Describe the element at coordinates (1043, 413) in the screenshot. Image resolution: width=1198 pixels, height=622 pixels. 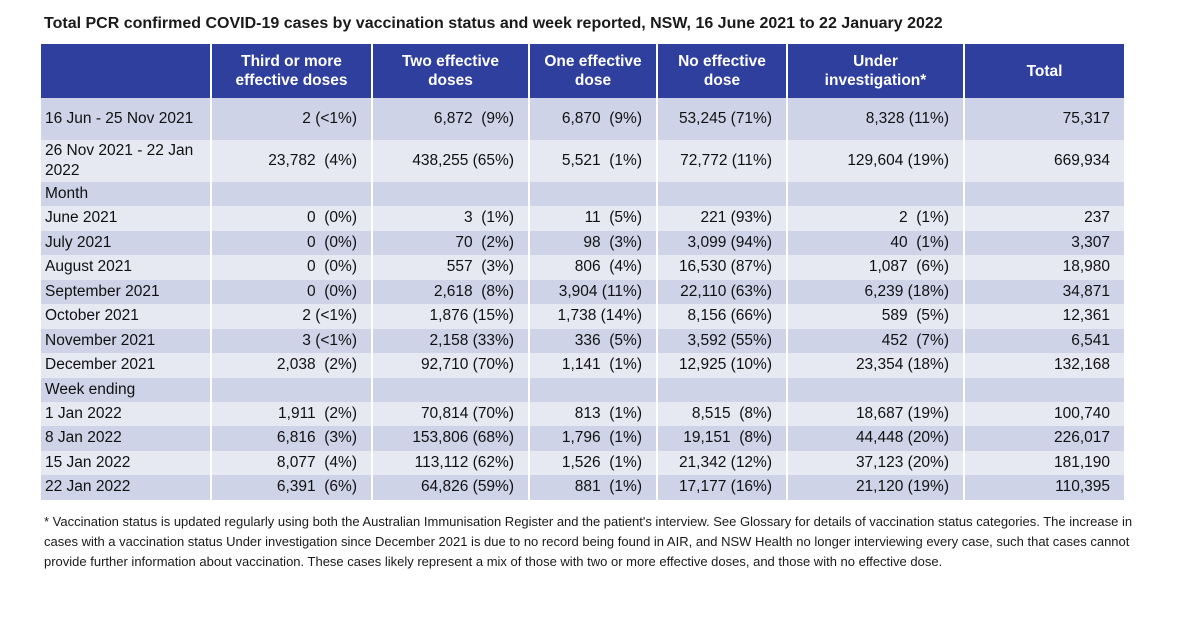
I see `cell-total: 100,740` at that location.